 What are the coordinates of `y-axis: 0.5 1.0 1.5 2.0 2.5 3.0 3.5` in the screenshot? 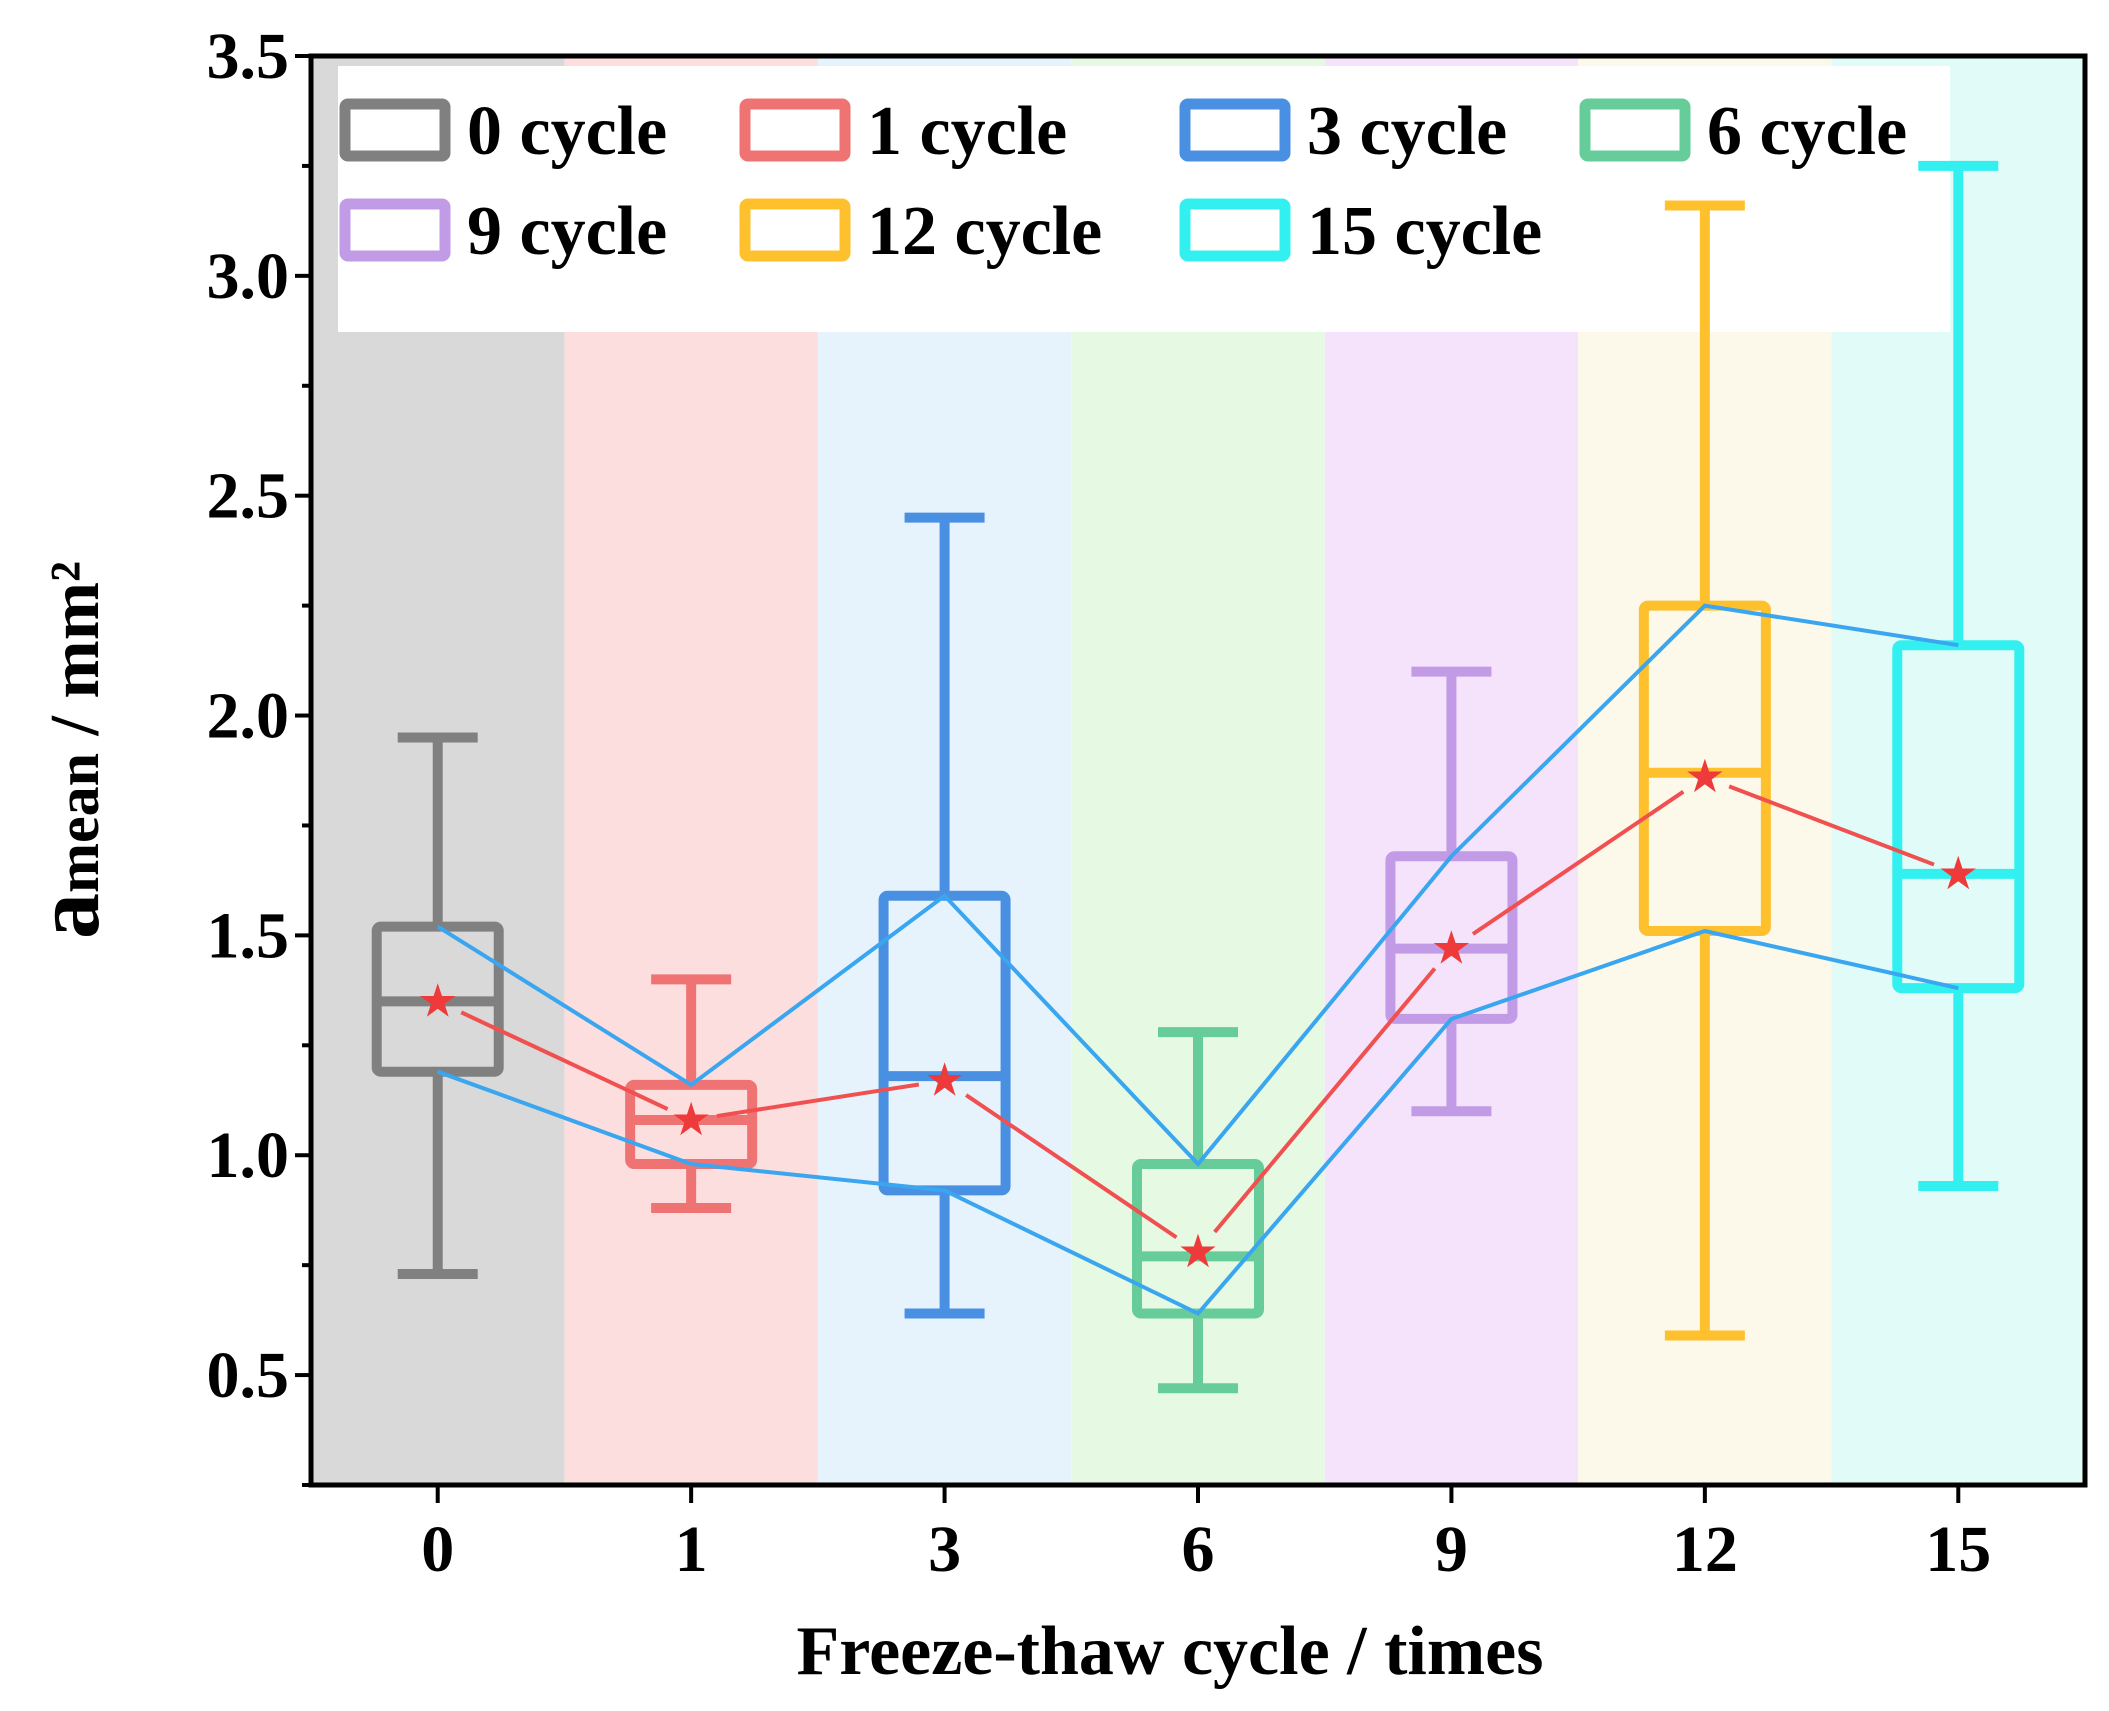 It's located at (259, 753).